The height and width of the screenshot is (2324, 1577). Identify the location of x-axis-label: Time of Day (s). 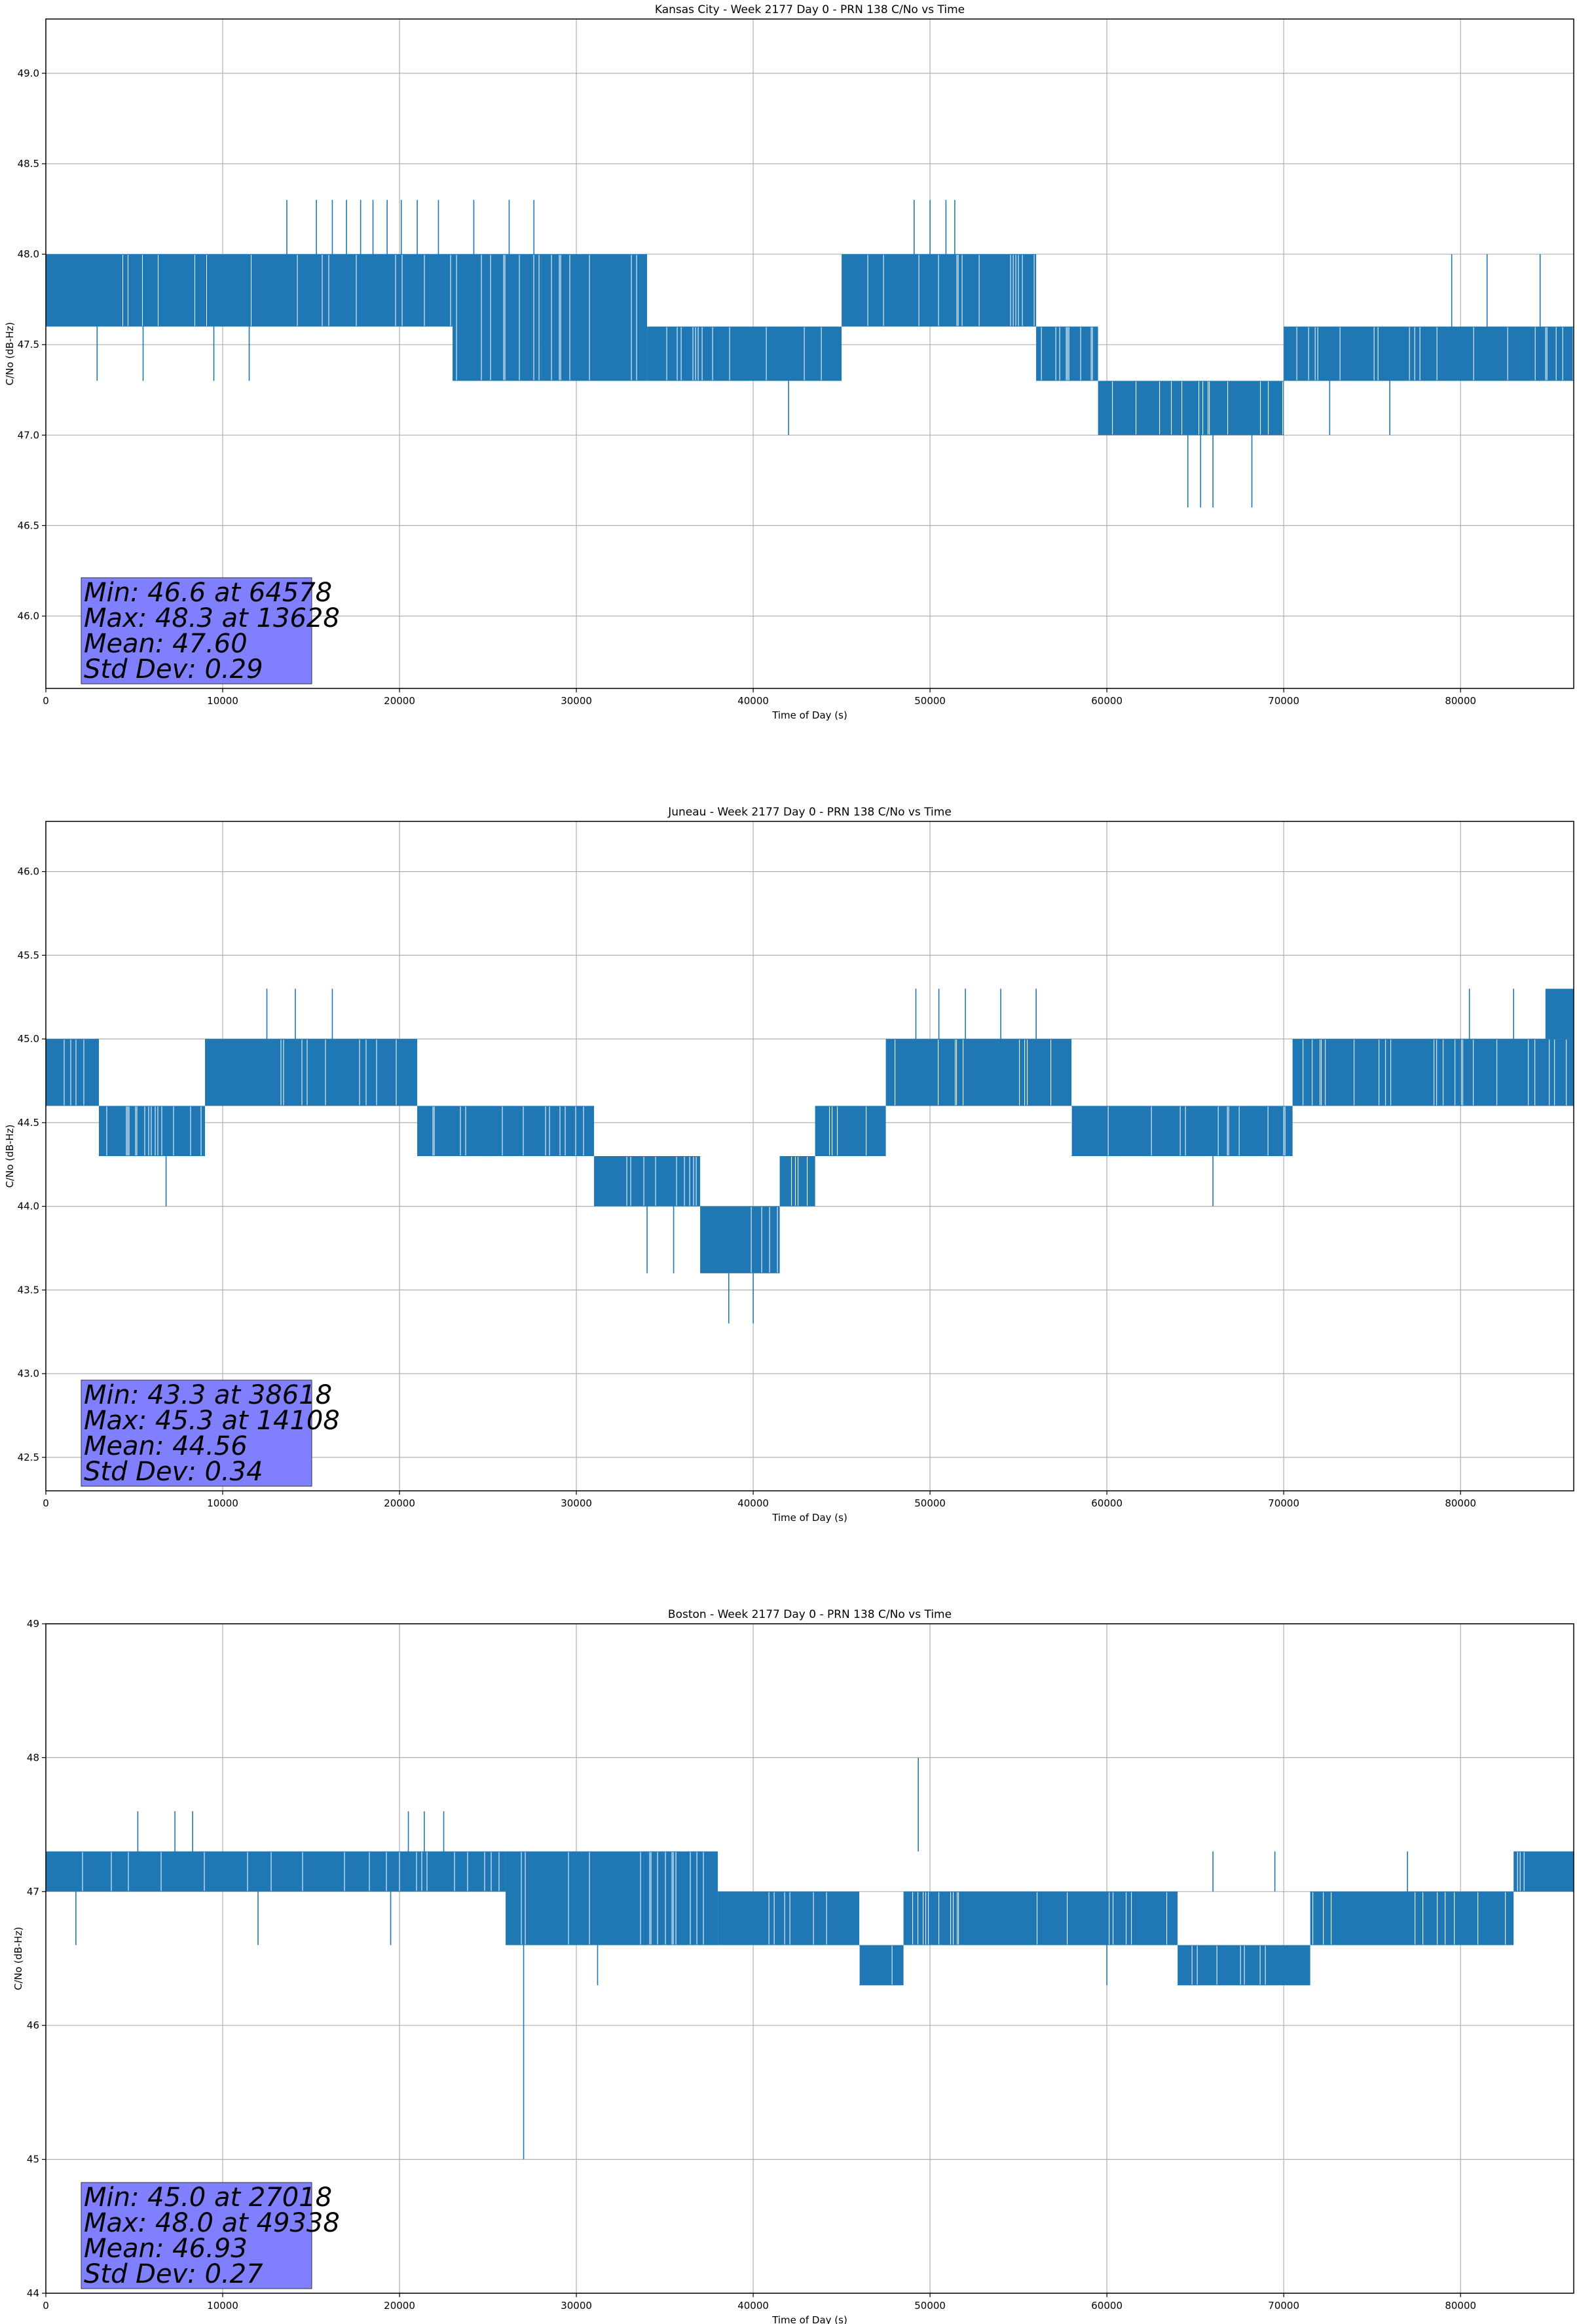
(809, 1518).